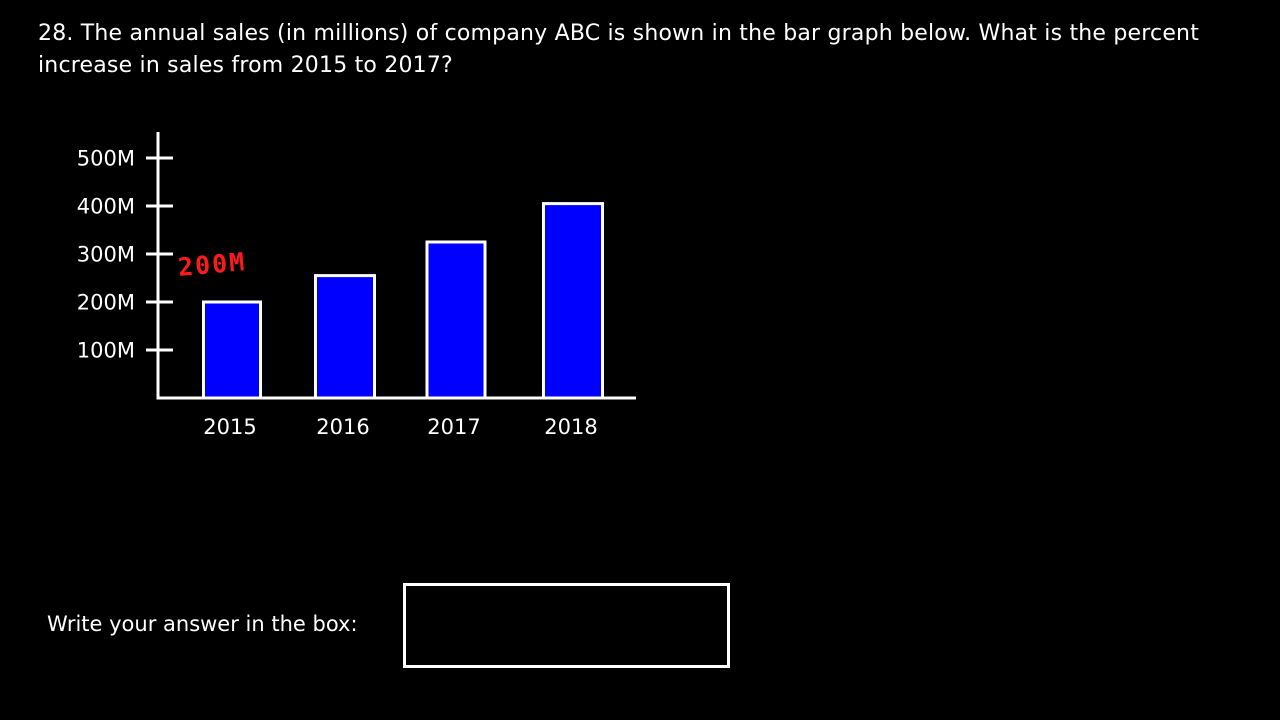  I want to click on handwritten-annotation-2015: 200M, so click(212, 264).